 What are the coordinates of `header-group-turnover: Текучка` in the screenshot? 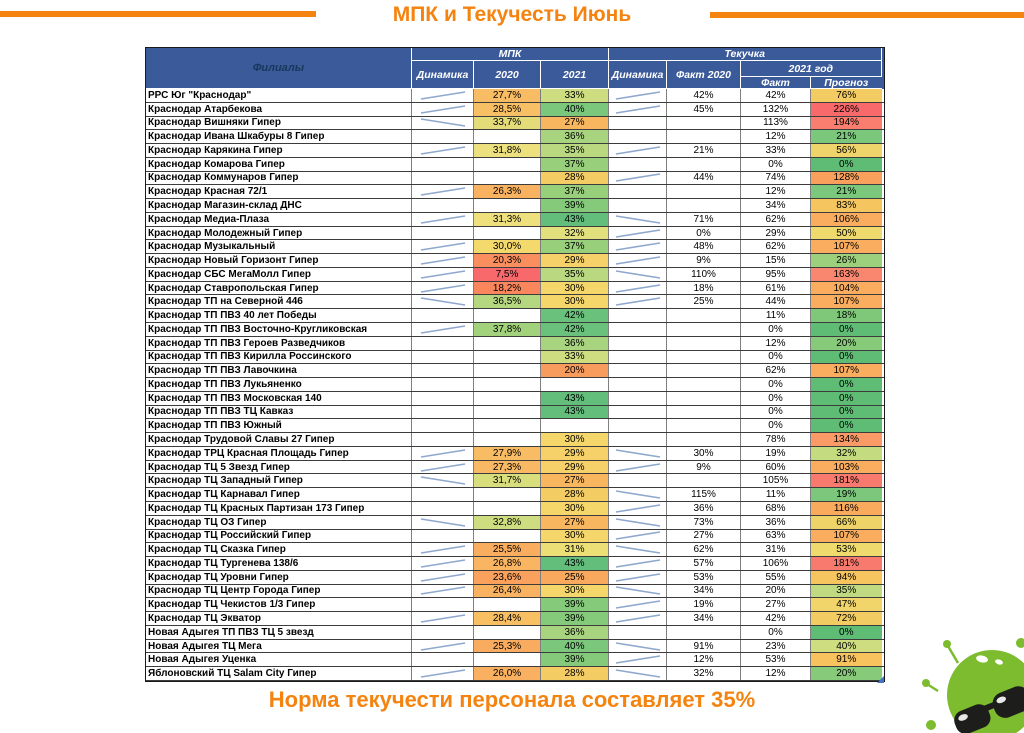 It's located at (745, 54).